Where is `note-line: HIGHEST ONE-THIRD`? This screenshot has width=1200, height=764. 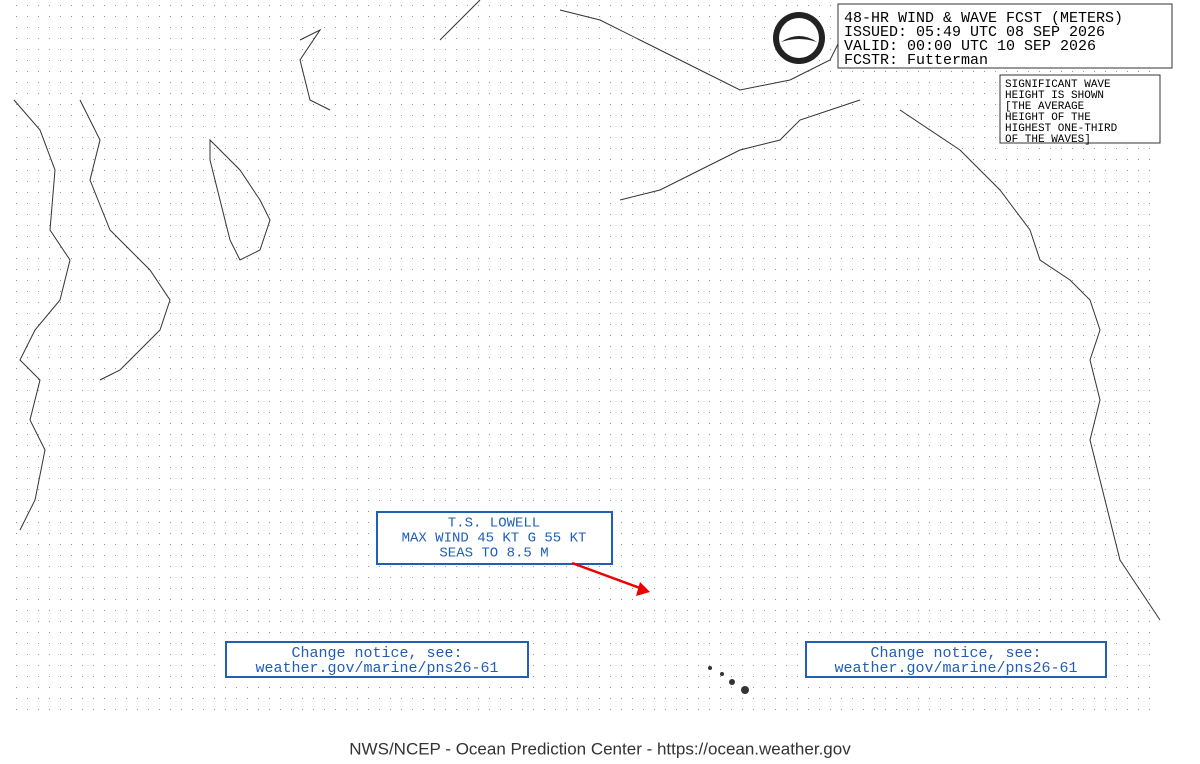 note-line: HIGHEST ONE-THIRD is located at coordinates (1061, 129).